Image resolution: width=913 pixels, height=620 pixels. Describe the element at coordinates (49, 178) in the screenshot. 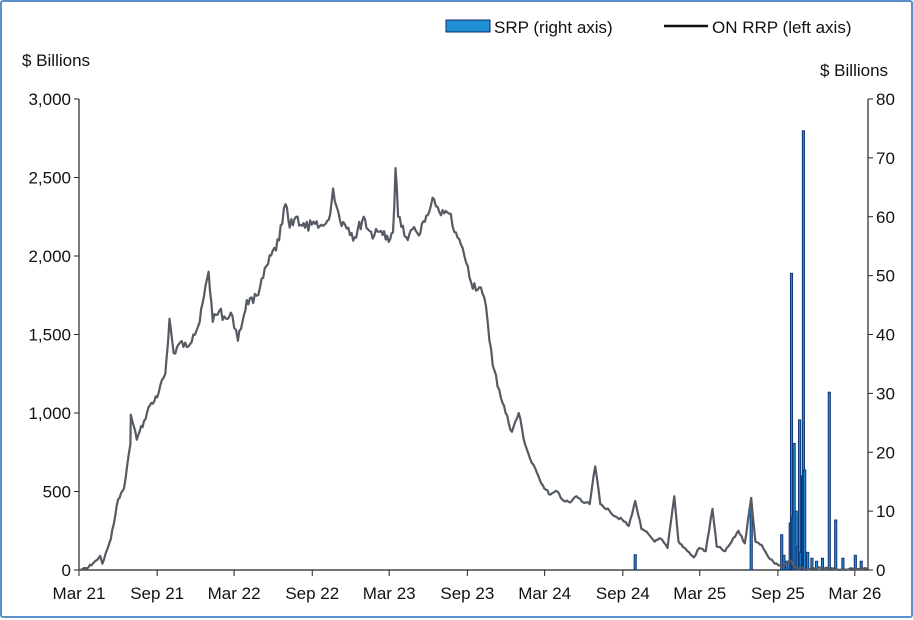

I see `left-tick-label: 2,500` at that location.